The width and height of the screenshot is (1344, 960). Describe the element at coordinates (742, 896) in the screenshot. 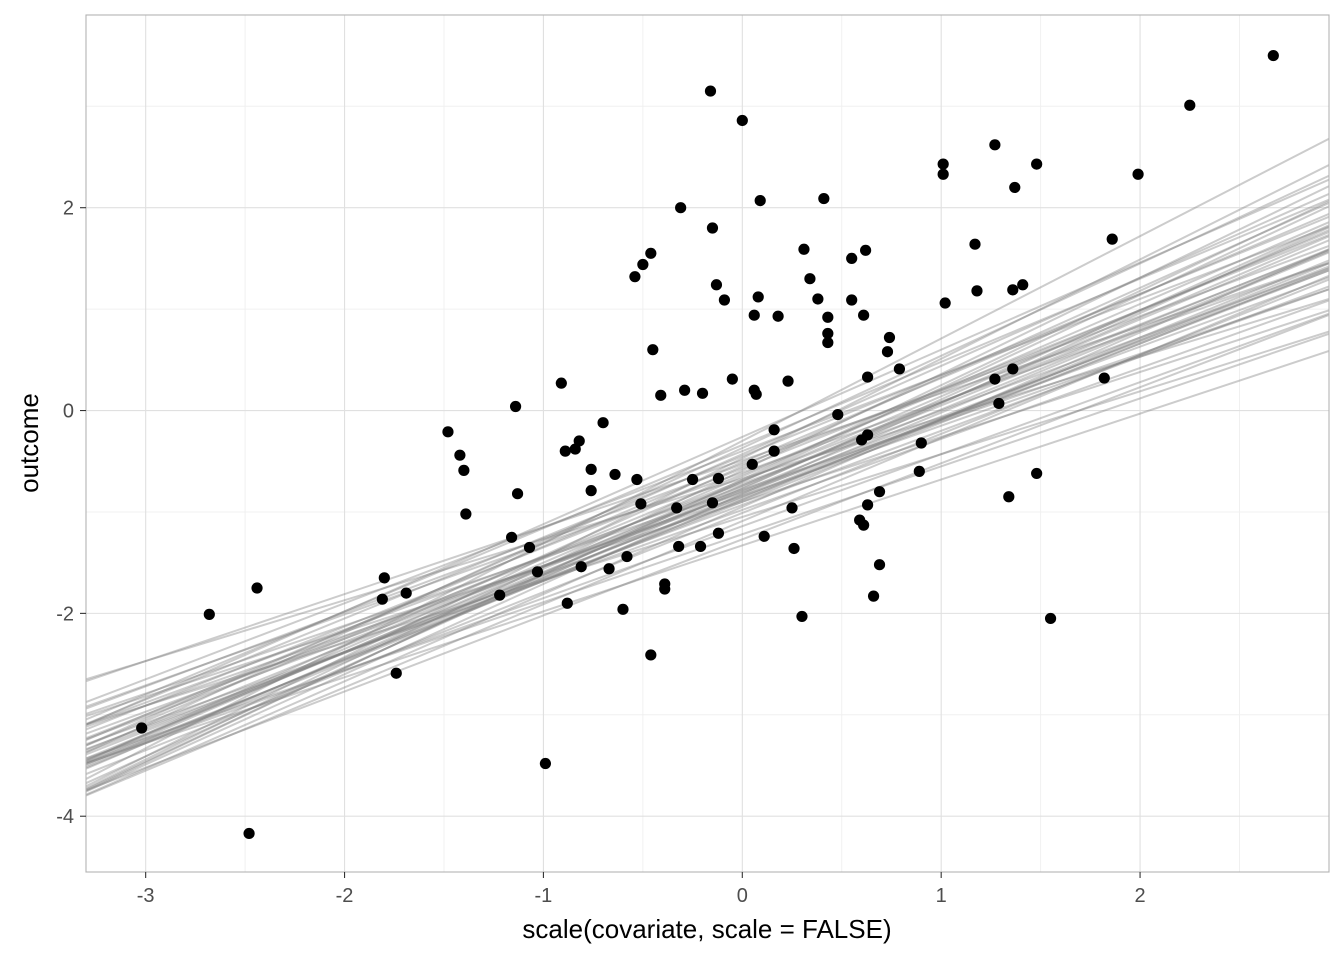

I see `x-tick-label: 0` at that location.